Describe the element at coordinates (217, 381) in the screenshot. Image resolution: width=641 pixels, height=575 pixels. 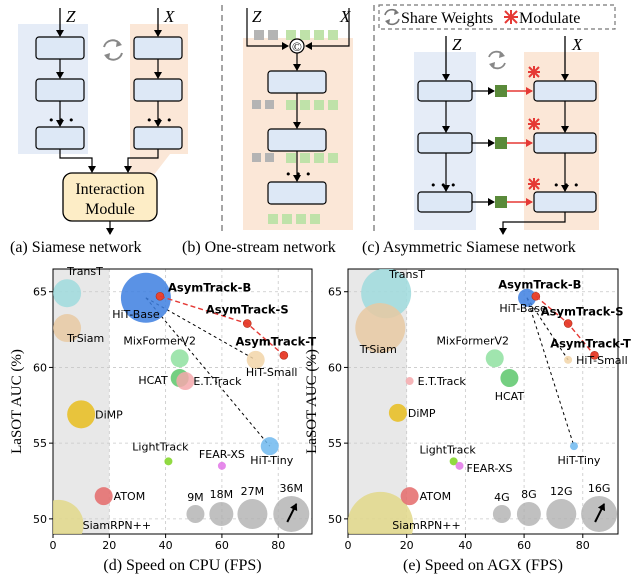
I see `point-label-e-t-track: E.T.Track` at that location.